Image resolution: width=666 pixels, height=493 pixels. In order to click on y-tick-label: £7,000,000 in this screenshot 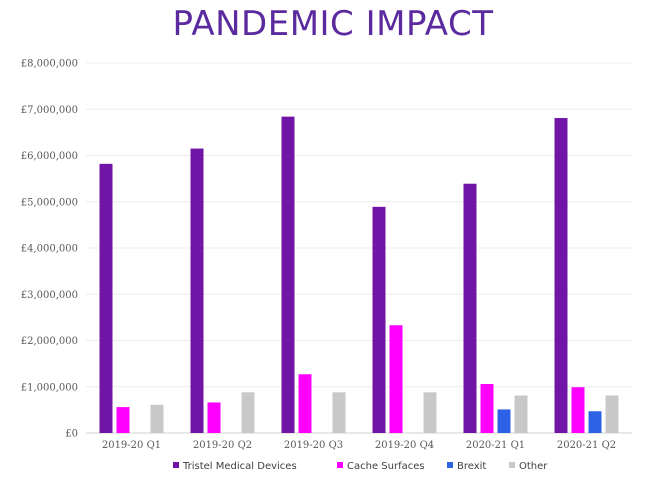, I will do `click(49, 110)`.